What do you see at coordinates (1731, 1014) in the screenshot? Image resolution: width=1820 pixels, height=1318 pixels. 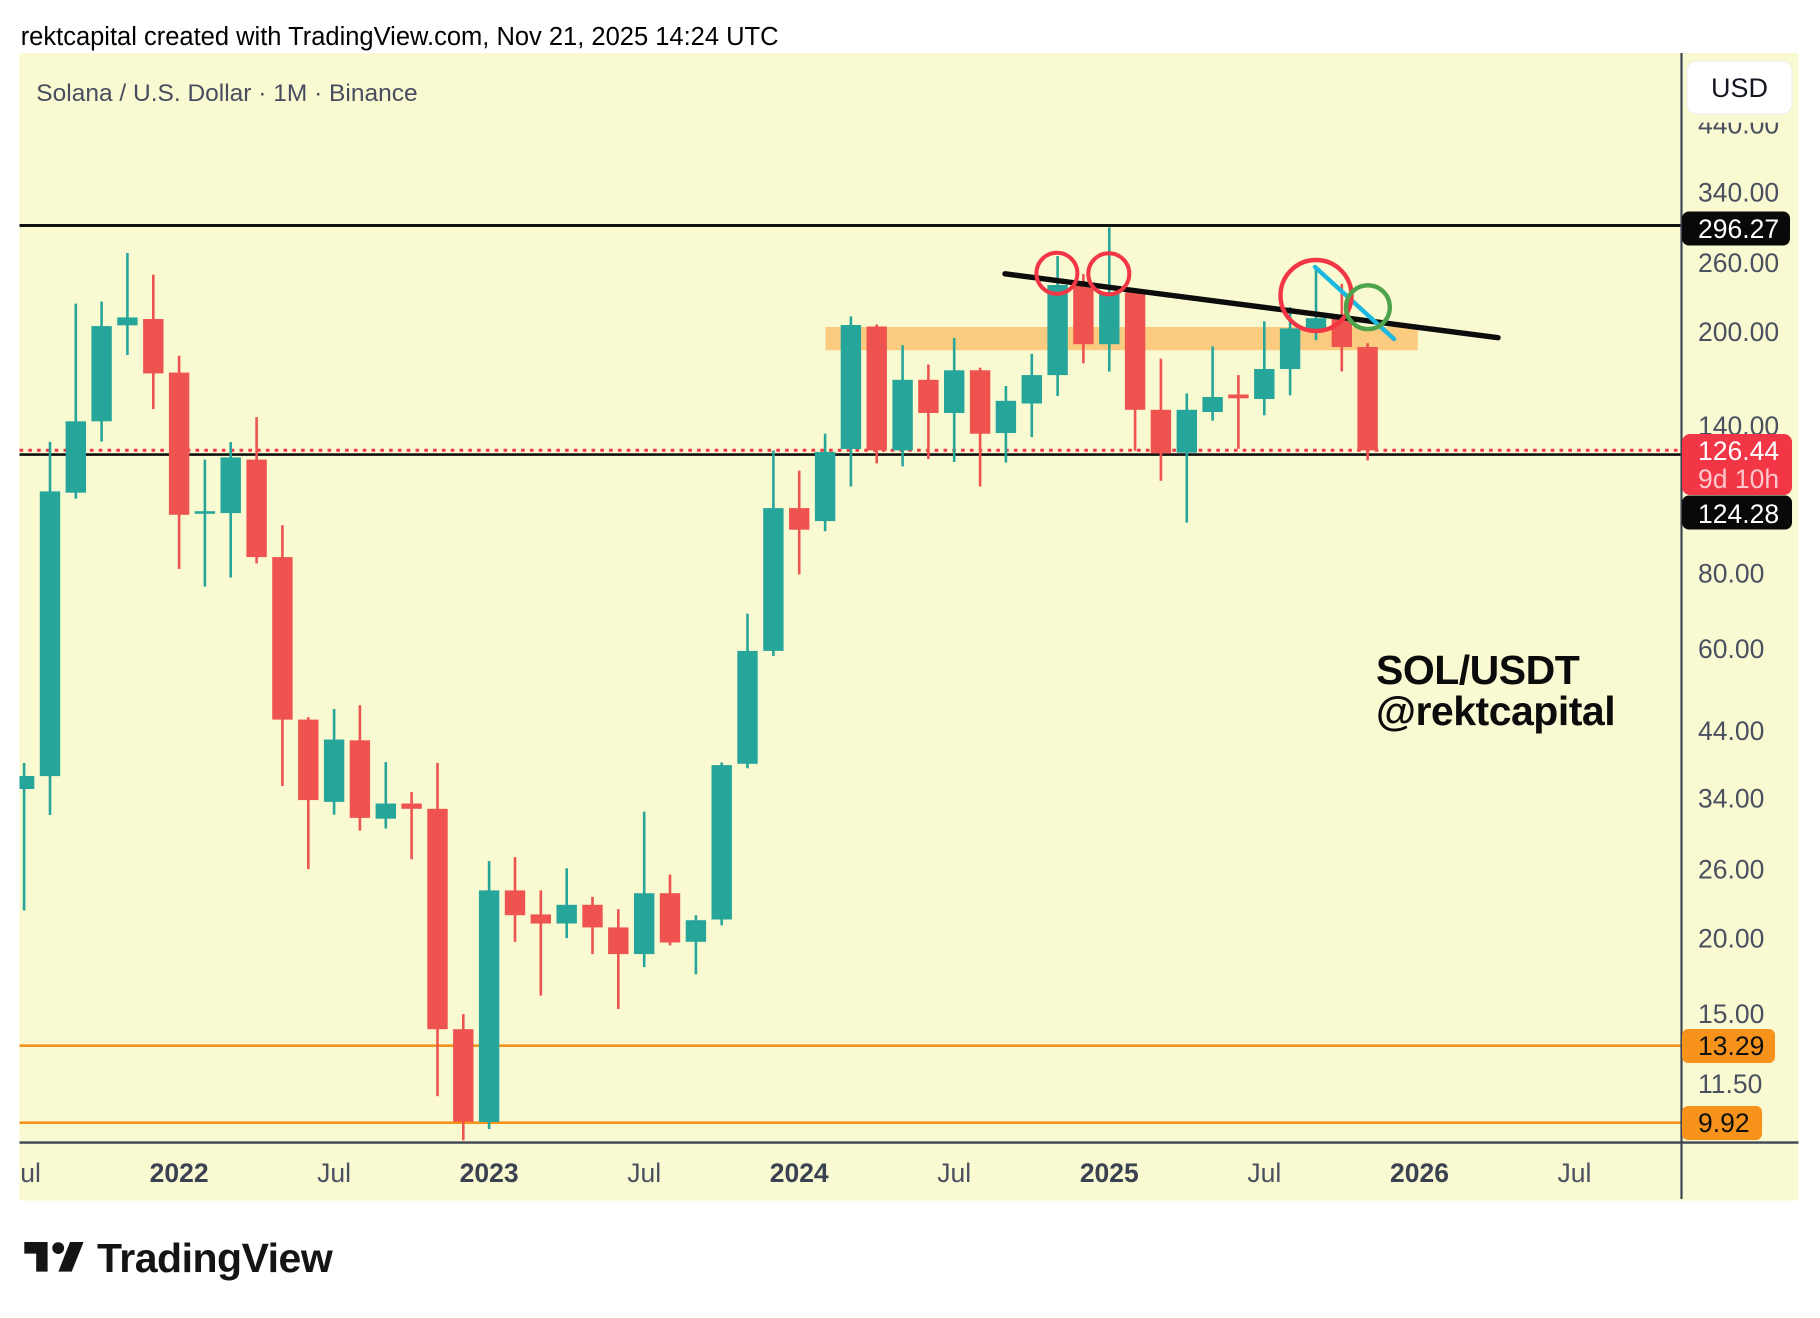 I see `svg-text: 15.00` at bounding box center [1731, 1014].